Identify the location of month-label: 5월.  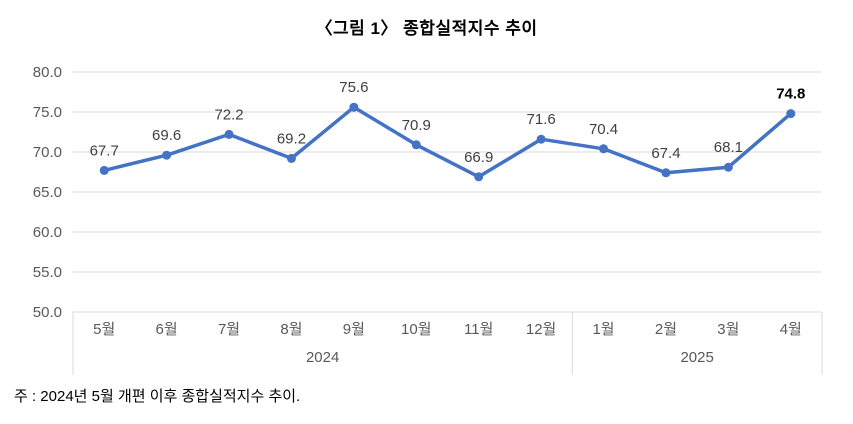
(104, 329).